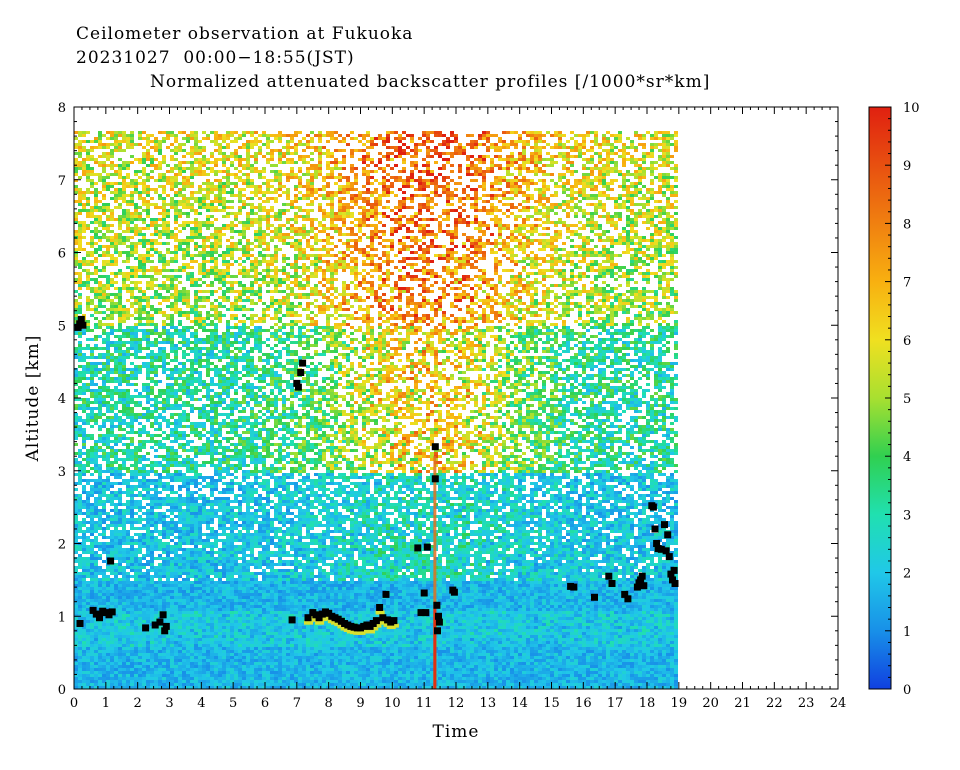 This screenshot has width=960, height=770. What do you see at coordinates (894, 399) in the screenshot?
I see `colorbar: 0 1 2 3 4 5 6 7 8 9 10` at bounding box center [894, 399].